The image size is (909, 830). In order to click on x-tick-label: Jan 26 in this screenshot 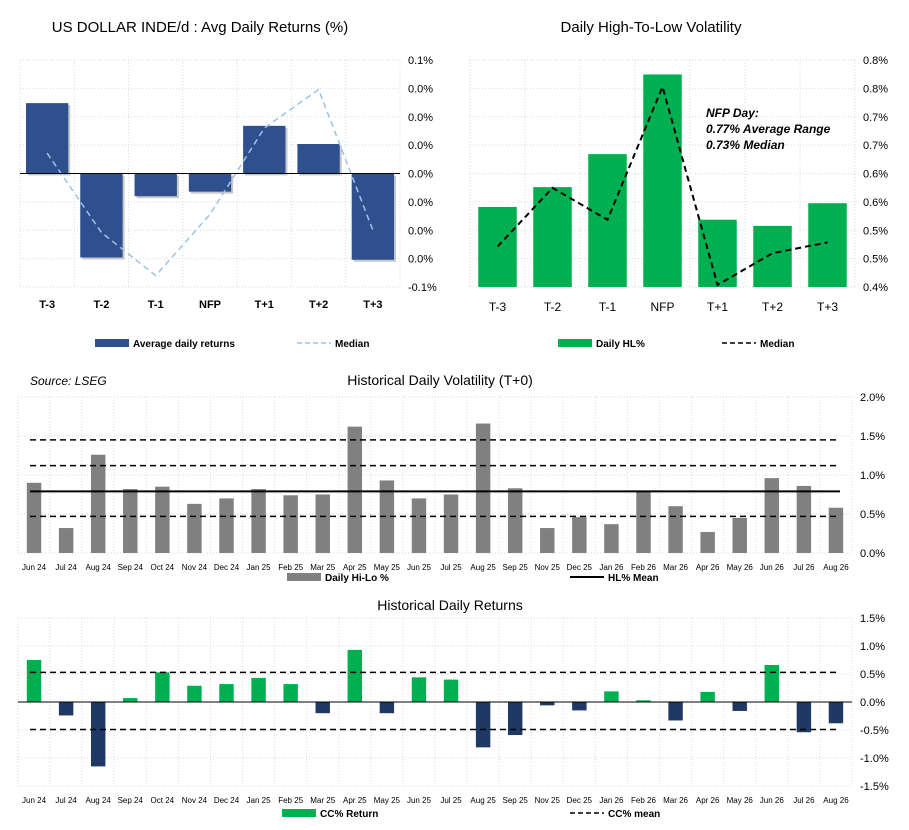, I will do `click(611, 567)`.